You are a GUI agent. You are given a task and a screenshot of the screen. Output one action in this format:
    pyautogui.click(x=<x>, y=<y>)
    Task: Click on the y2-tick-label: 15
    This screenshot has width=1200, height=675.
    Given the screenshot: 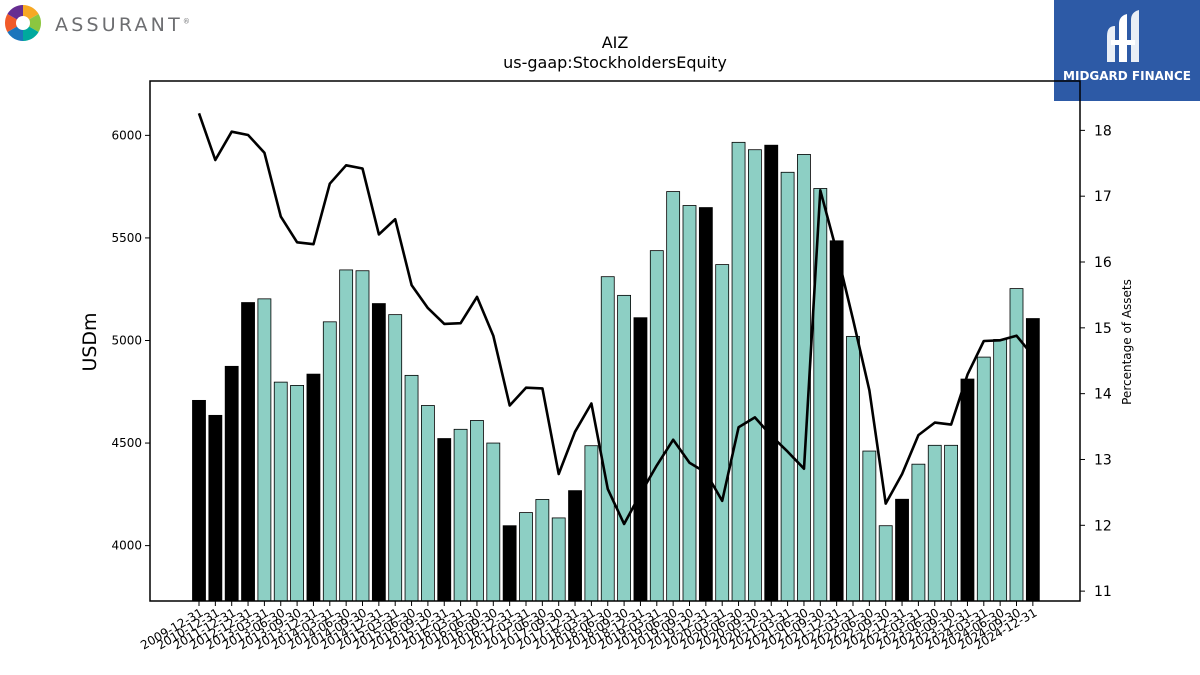 What is the action you would take?
    pyautogui.click(x=1103, y=329)
    